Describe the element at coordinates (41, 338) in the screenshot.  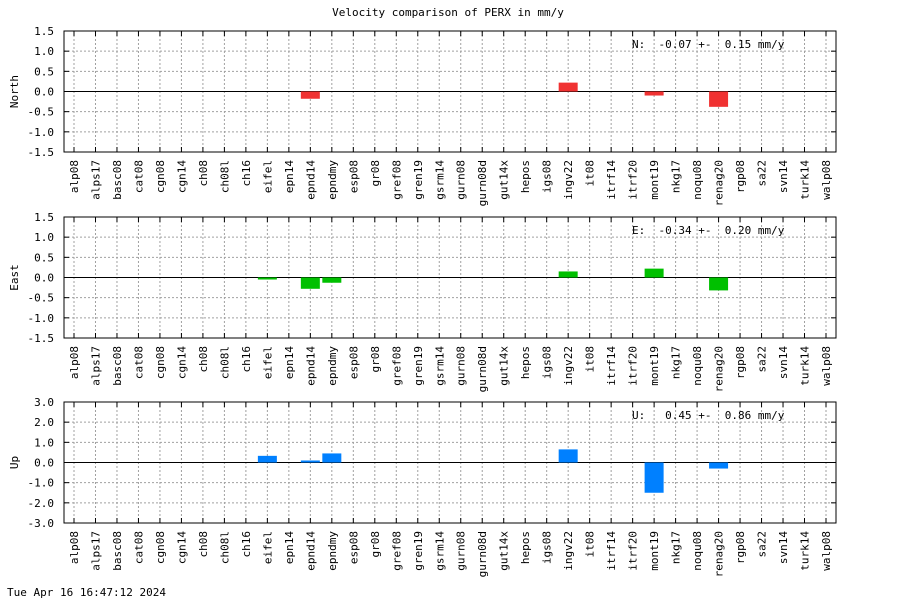
I see `y-tick-label: -1.5` at that location.